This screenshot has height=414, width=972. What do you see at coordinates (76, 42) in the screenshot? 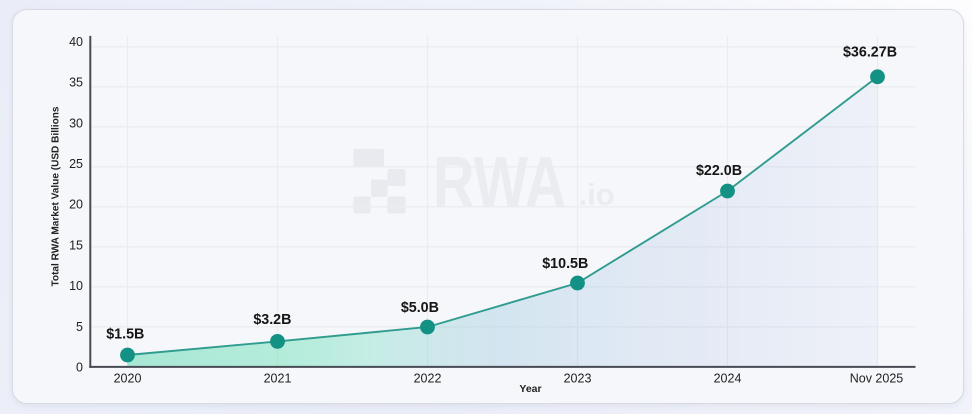
I see `svg-text: 40` at bounding box center [76, 42].